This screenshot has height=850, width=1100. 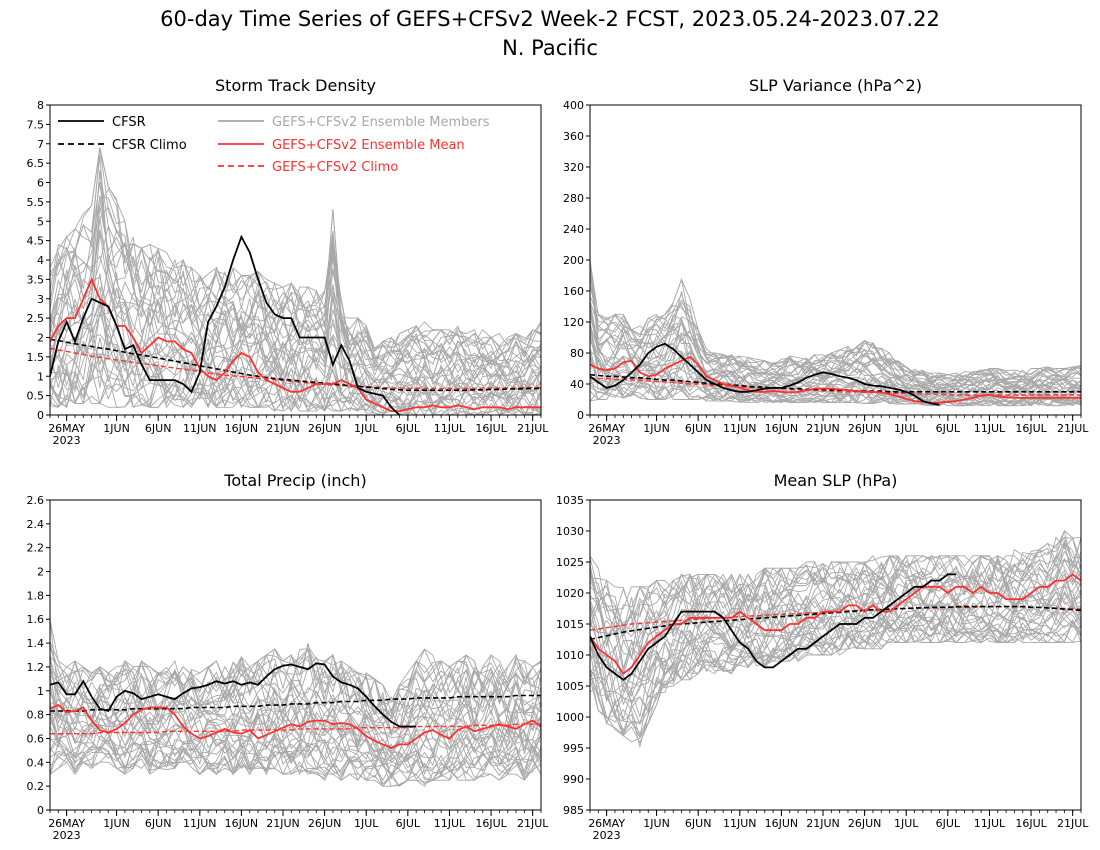 I want to click on x-tick-label: 1JUL, so click(x=906, y=428).